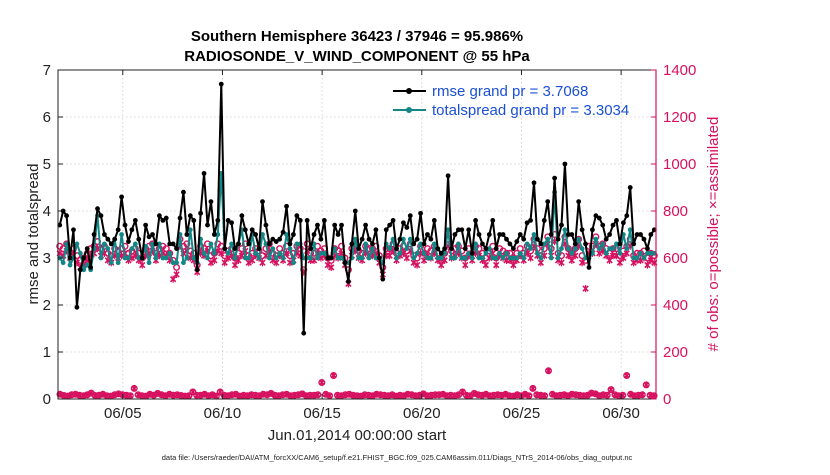 The image size is (830, 475). What do you see at coordinates (522, 413) in the screenshot?
I see `x-tick-label: 06/25` at bounding box center [522, 413].